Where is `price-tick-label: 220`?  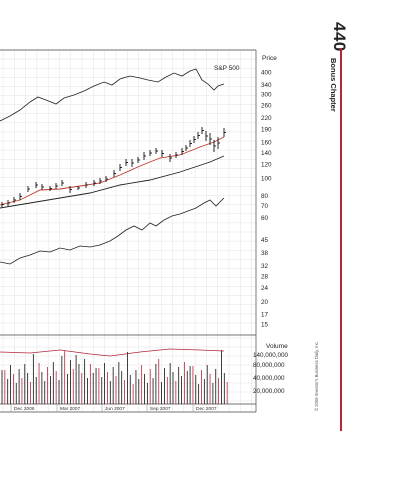
price-tick-label: 220 is located at coordinates (266, 118).